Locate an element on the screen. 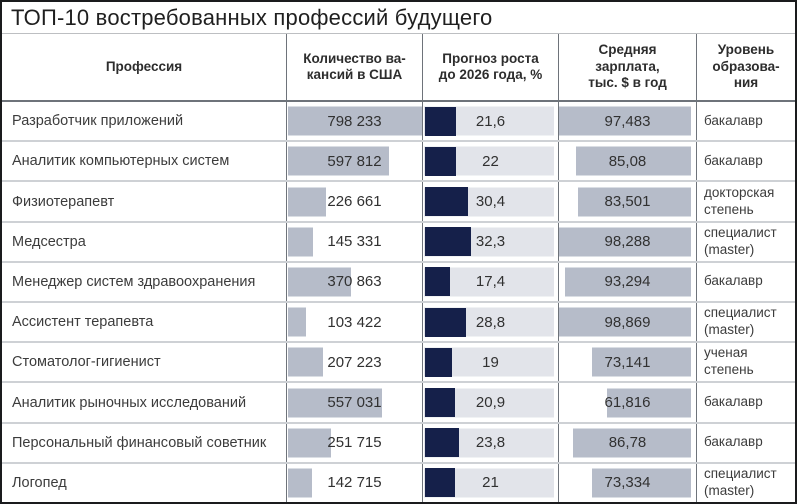  growth-value: 28,8 is located at coordinates (490, 322).